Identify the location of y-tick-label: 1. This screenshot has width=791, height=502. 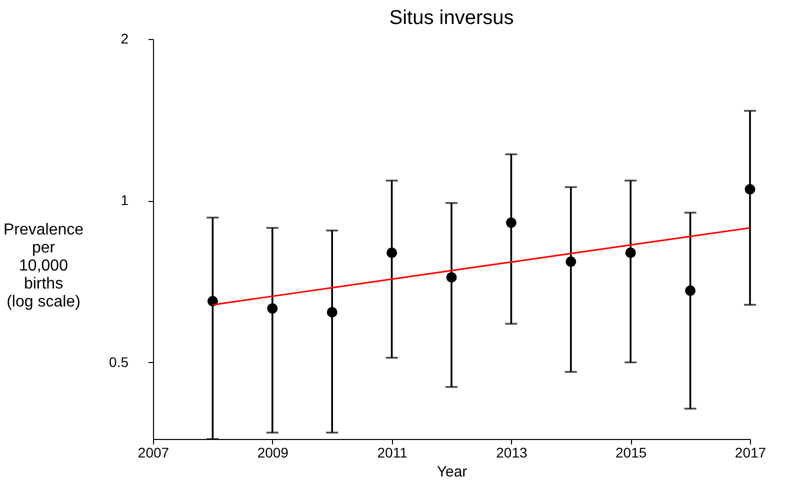
(124, 200).